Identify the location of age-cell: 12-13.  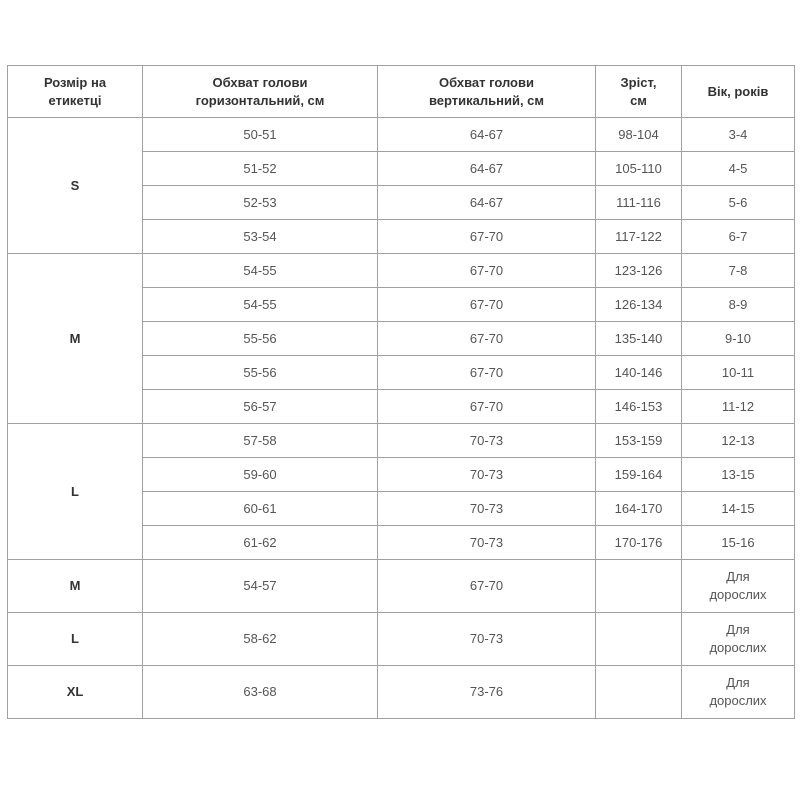
(738, 440).